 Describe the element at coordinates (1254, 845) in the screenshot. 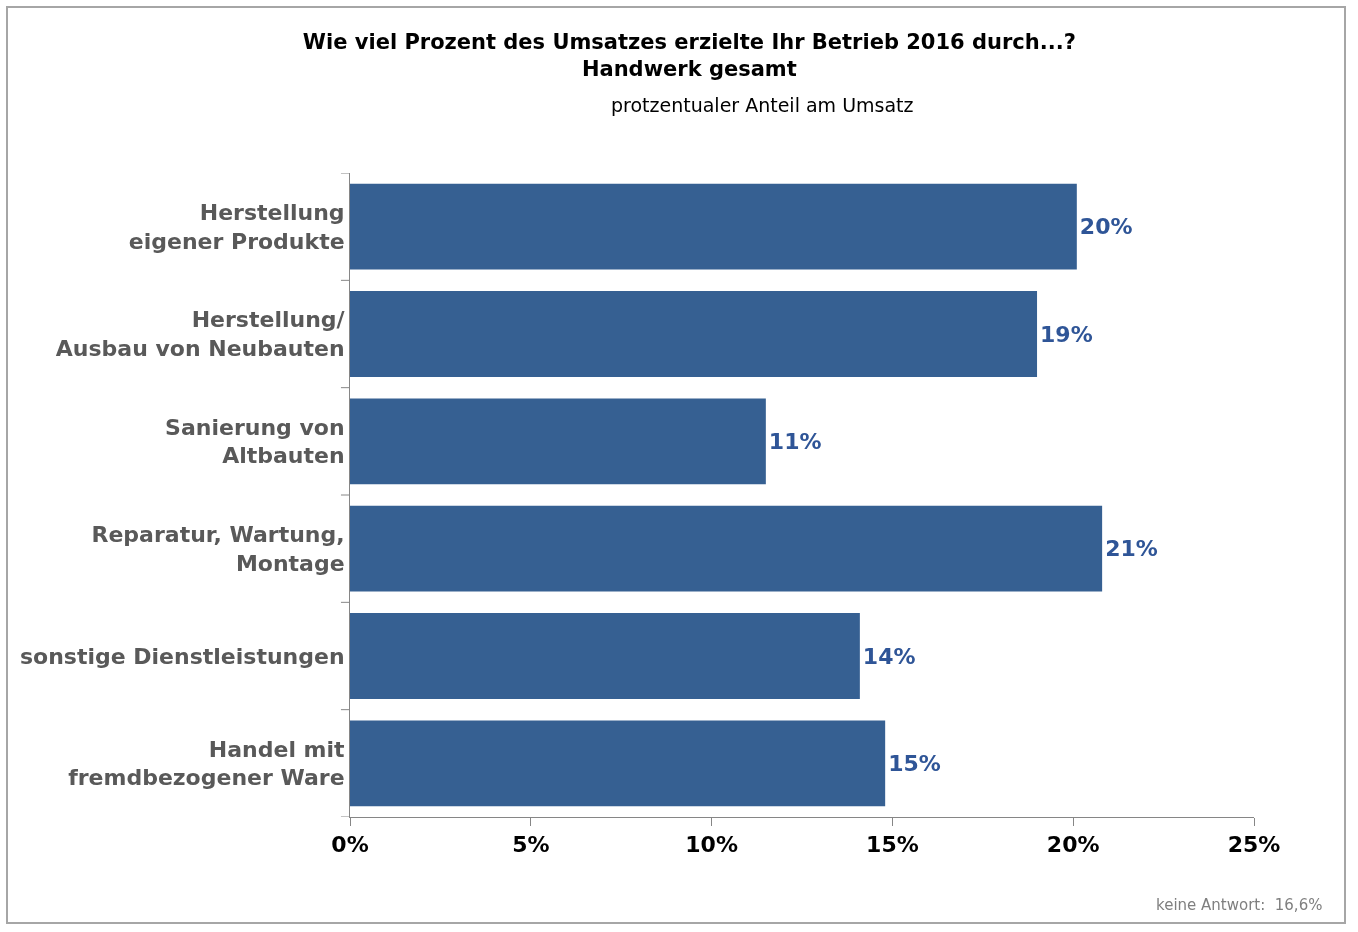

I see `x-tick-label: 25%` at that location.